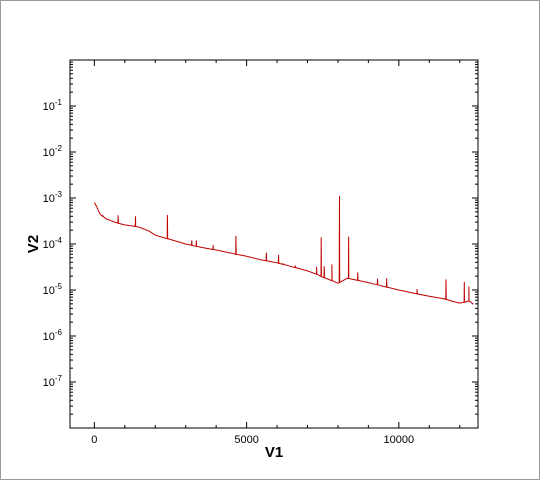 The height and width of the screenshot is (480, 540). I want to click on x-axis-title: V1, so click(274, 452).